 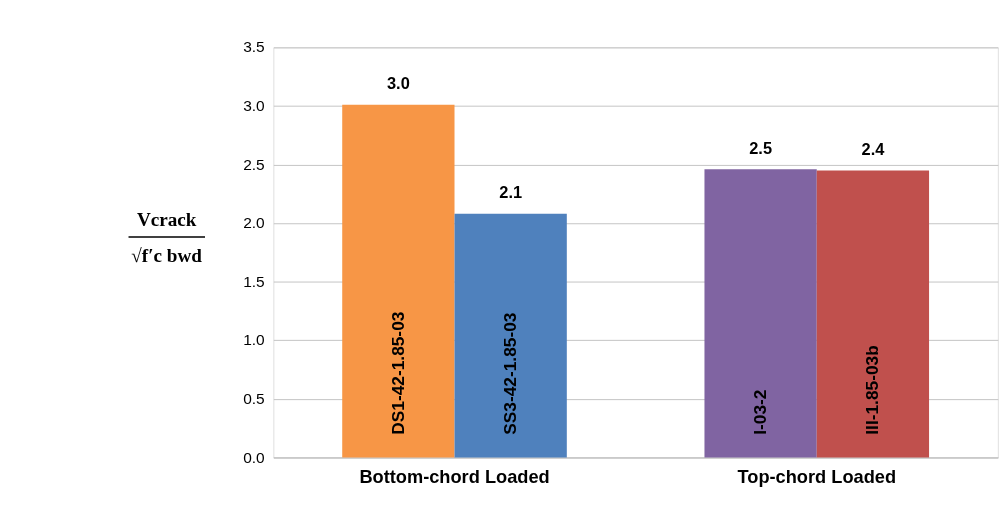 I want to click on series-label: III-1.85-03b, so click(x=872, y=390).